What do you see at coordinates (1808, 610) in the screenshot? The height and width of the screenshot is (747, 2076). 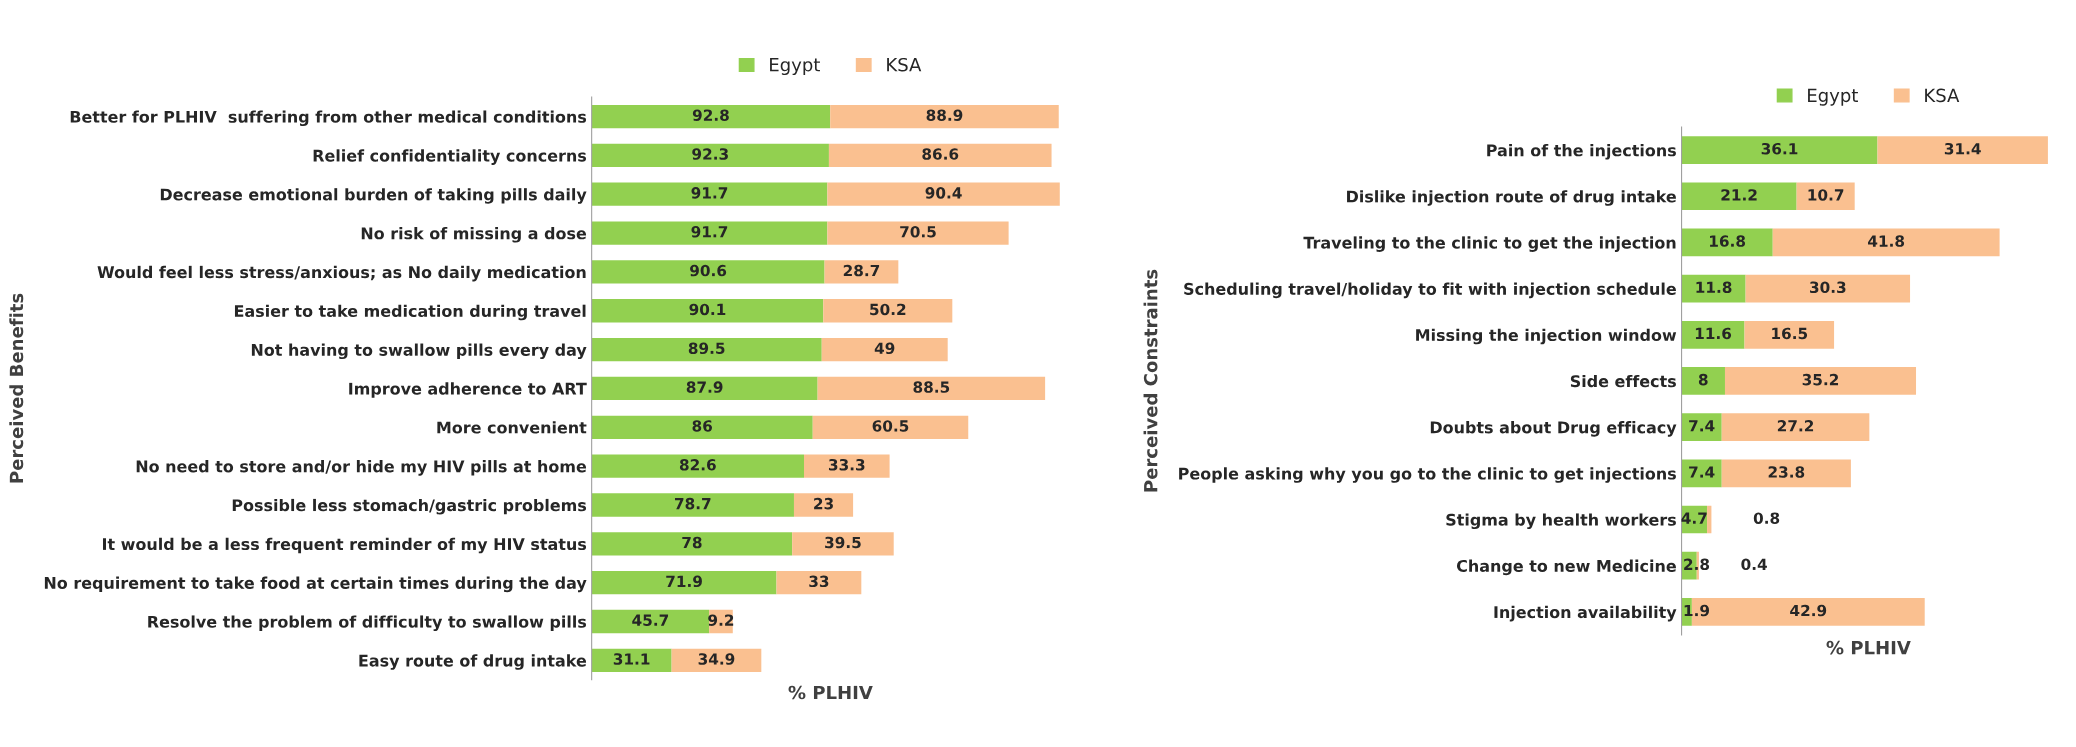 I see `data-label: 42.9` at bounding box center [1808, 610].